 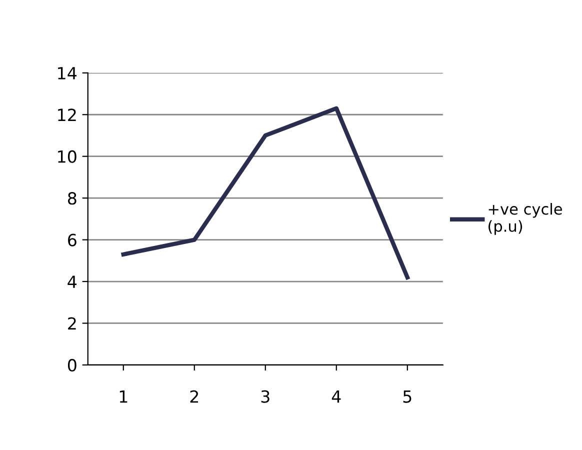 What do you see at coordinates (72, 240) in the screenshot?
I see `y-tick-label: 6` at bounding box center [72, 240].